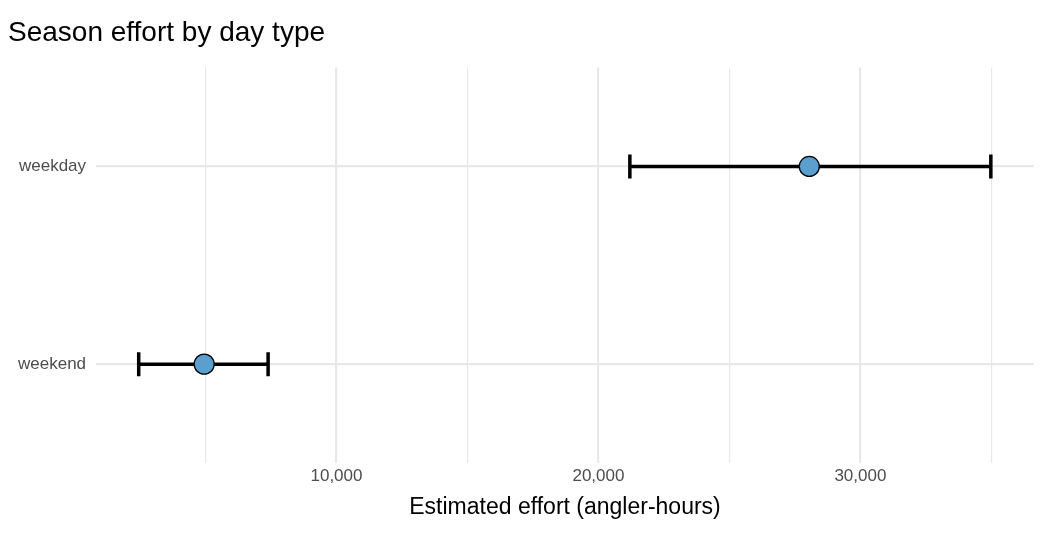 This screenshot has height=537, width=1056. I want to click on y-tick-label: weekday, so click(52, 166).